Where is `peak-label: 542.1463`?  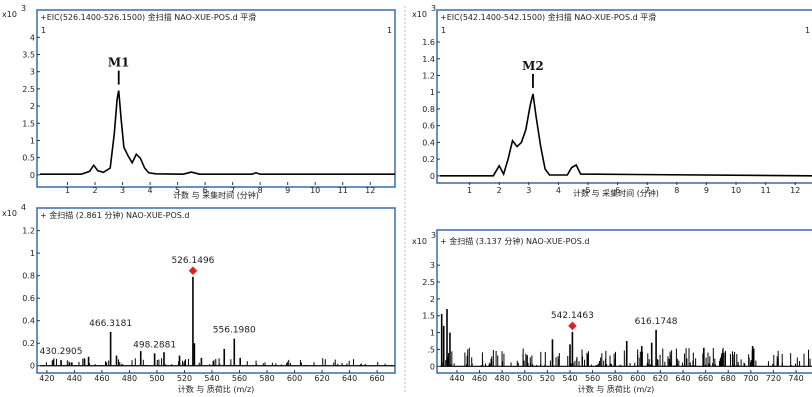
peak-label: 542.1463 is located at coordinates (572, 316).